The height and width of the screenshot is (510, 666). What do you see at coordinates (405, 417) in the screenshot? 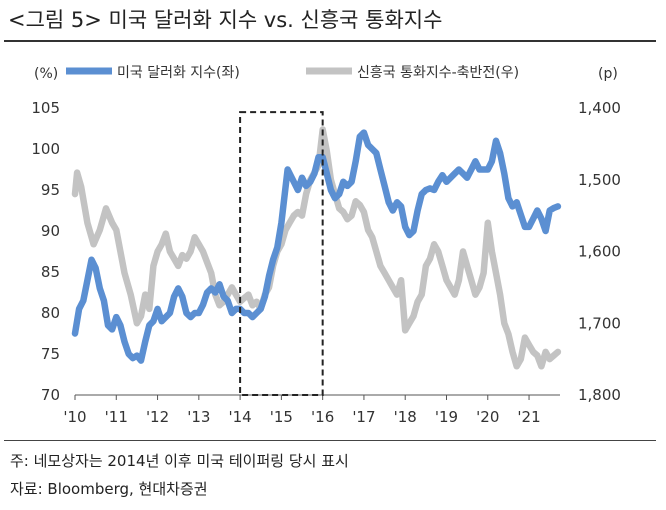
I see `x-tick-label: '18` at bounding box center [405, 417].